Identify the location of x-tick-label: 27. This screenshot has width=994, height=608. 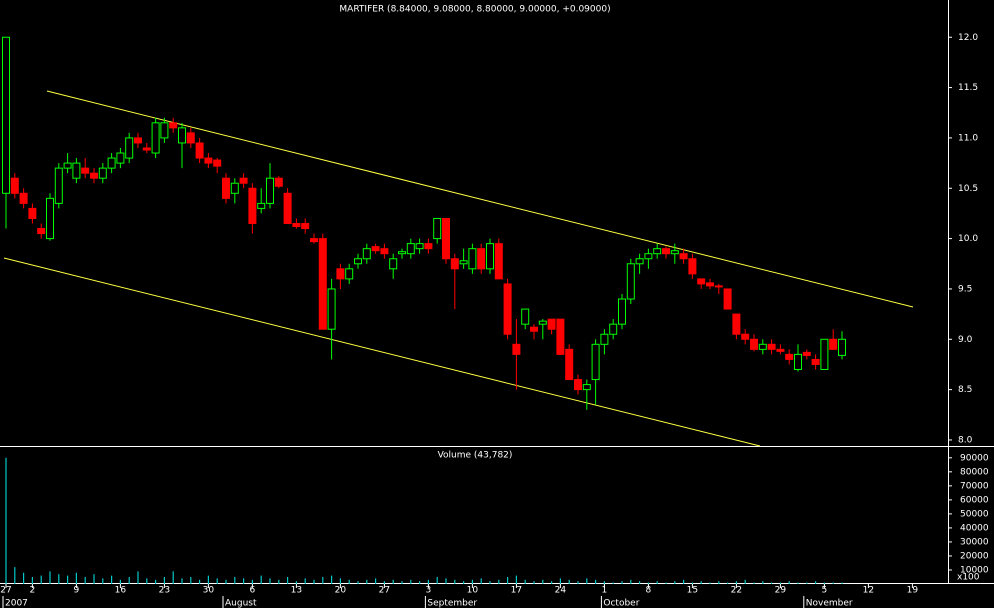
(384, 591).